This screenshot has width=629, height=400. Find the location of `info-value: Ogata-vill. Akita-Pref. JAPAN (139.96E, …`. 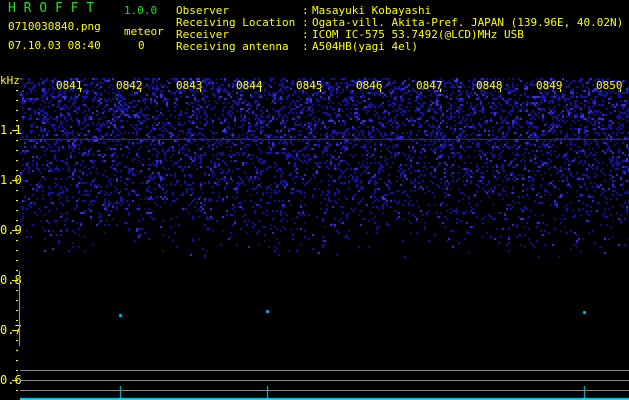

info-value: Ogata-vill. Akita-Pref. JAPAN (139.96E, … is located at coordinates (468, 22).